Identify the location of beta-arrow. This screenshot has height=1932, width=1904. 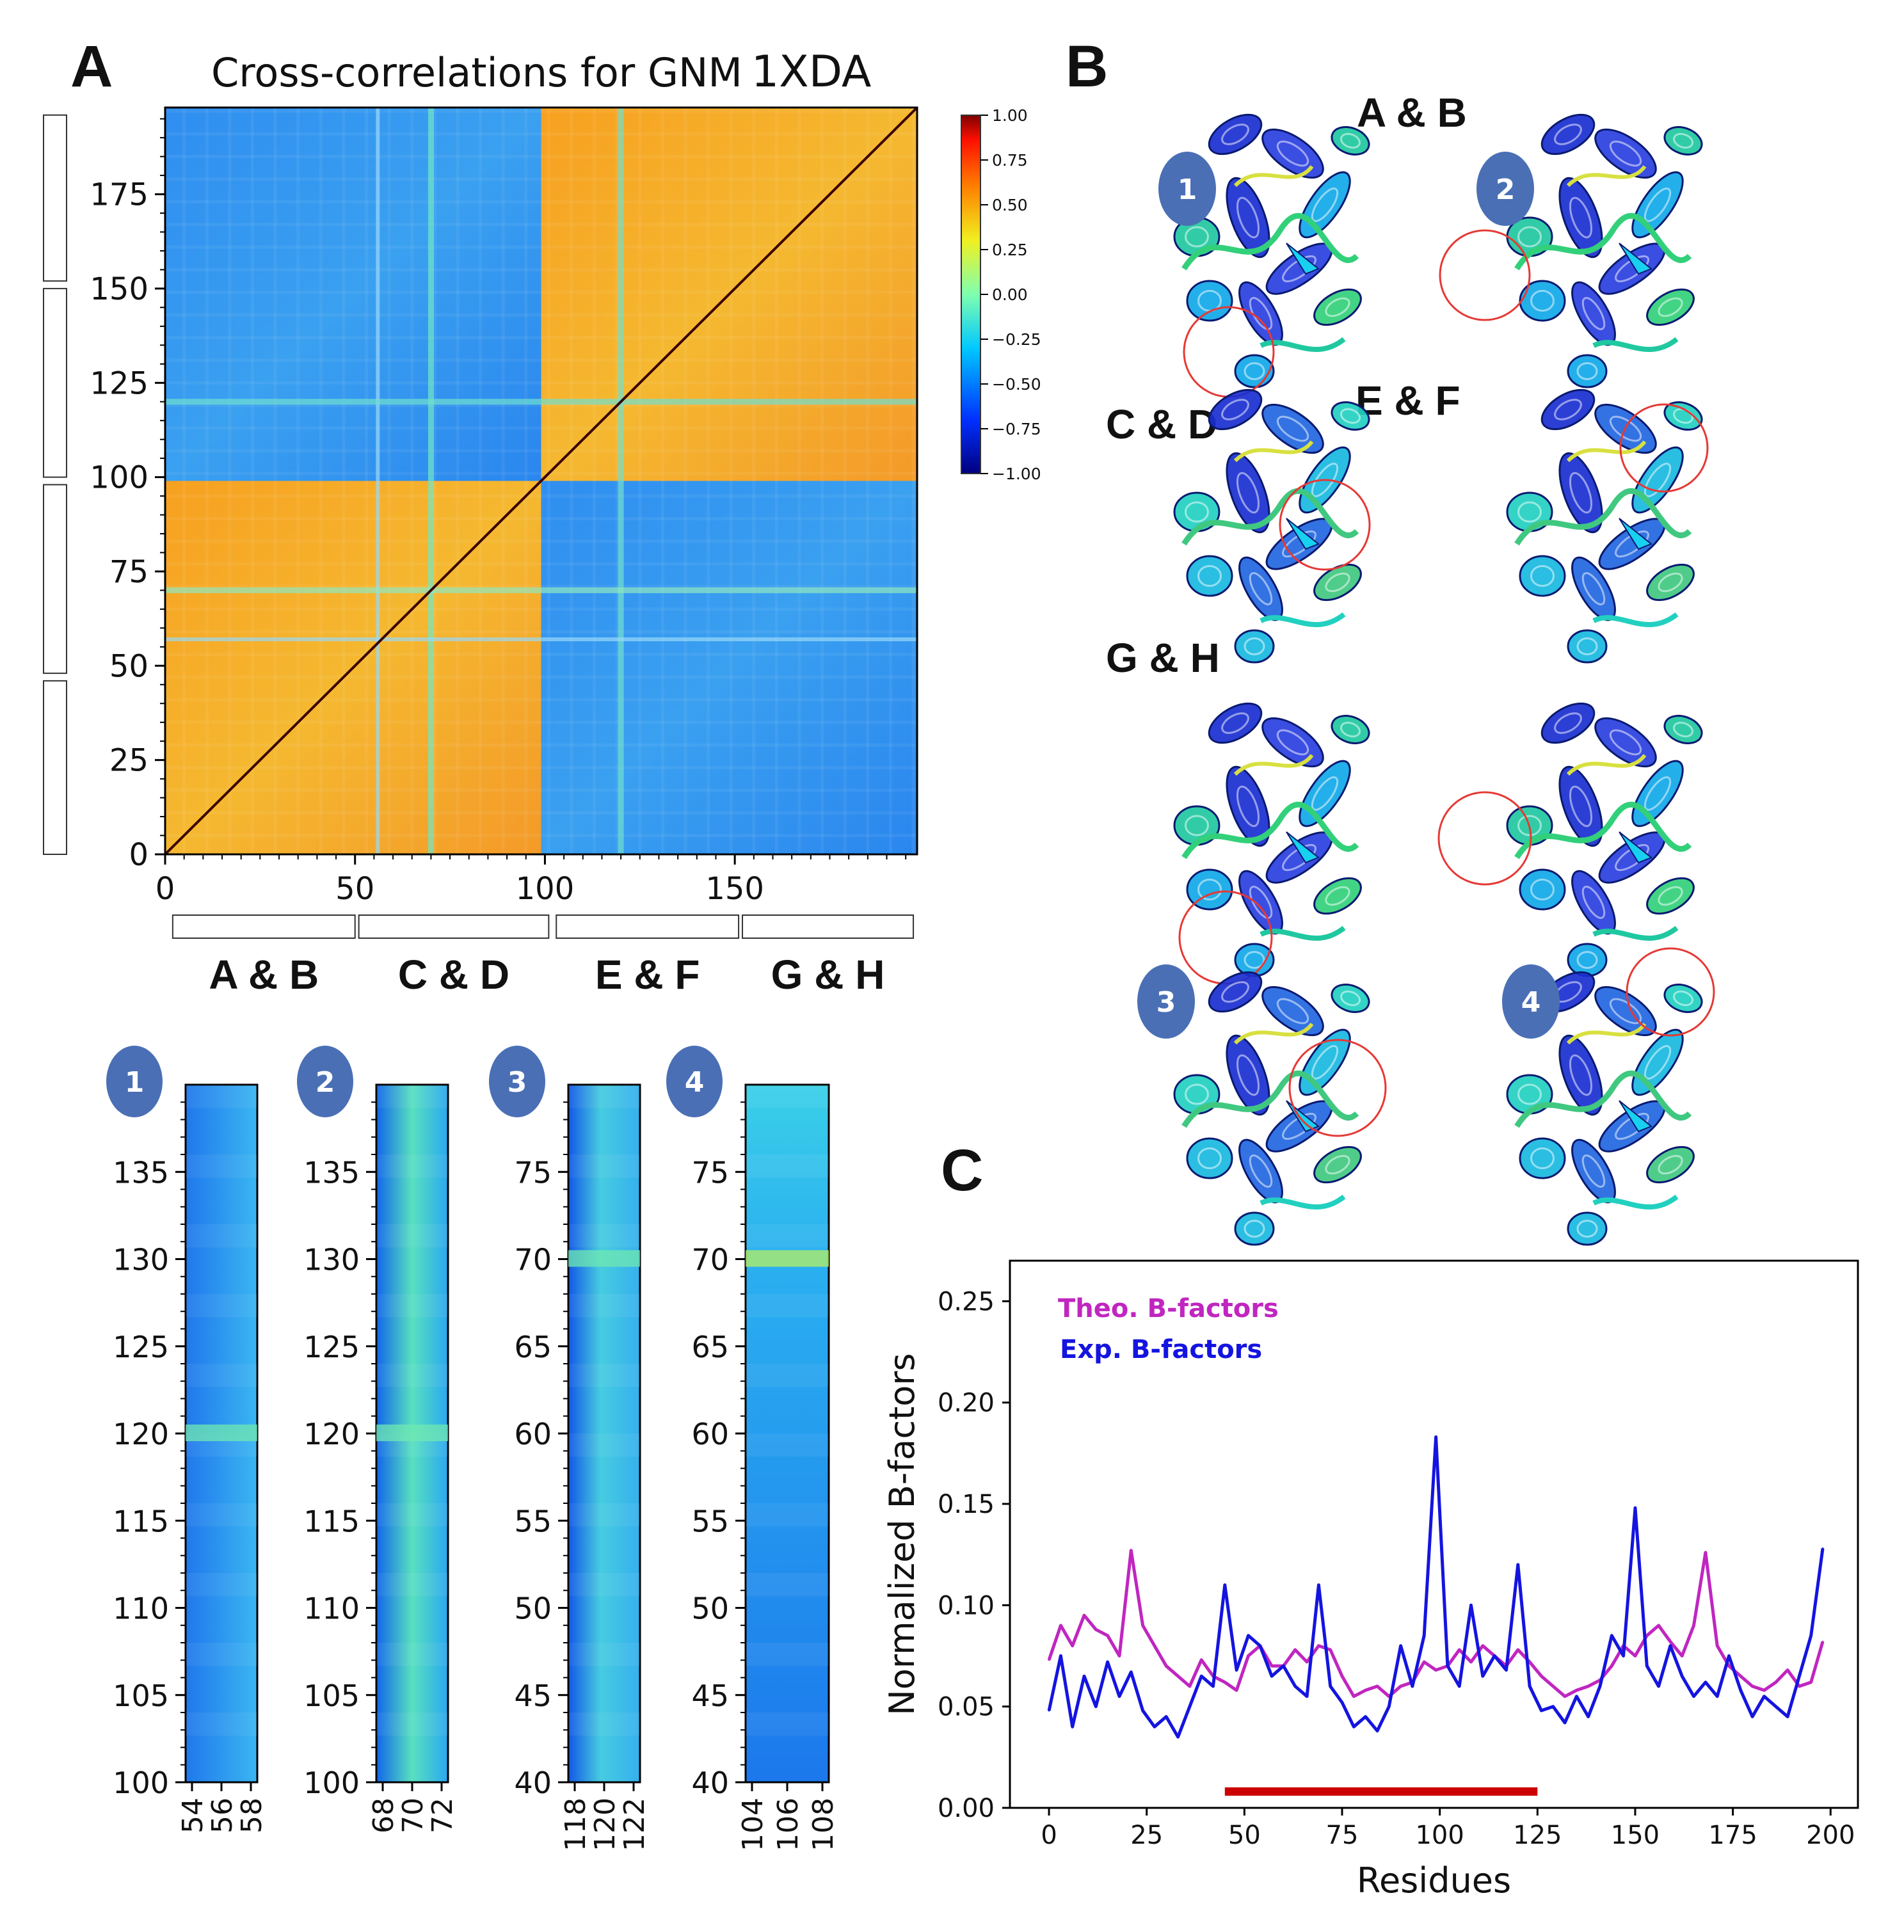
(1635, 1116).